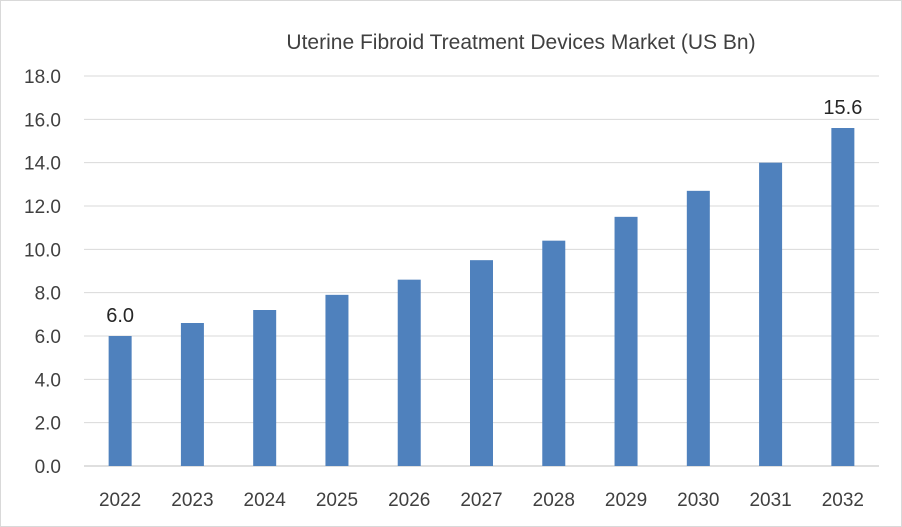 The height and width of the screenshot is (527, 902). I want to click on x-tick-label: 2028, so click(554, 500).